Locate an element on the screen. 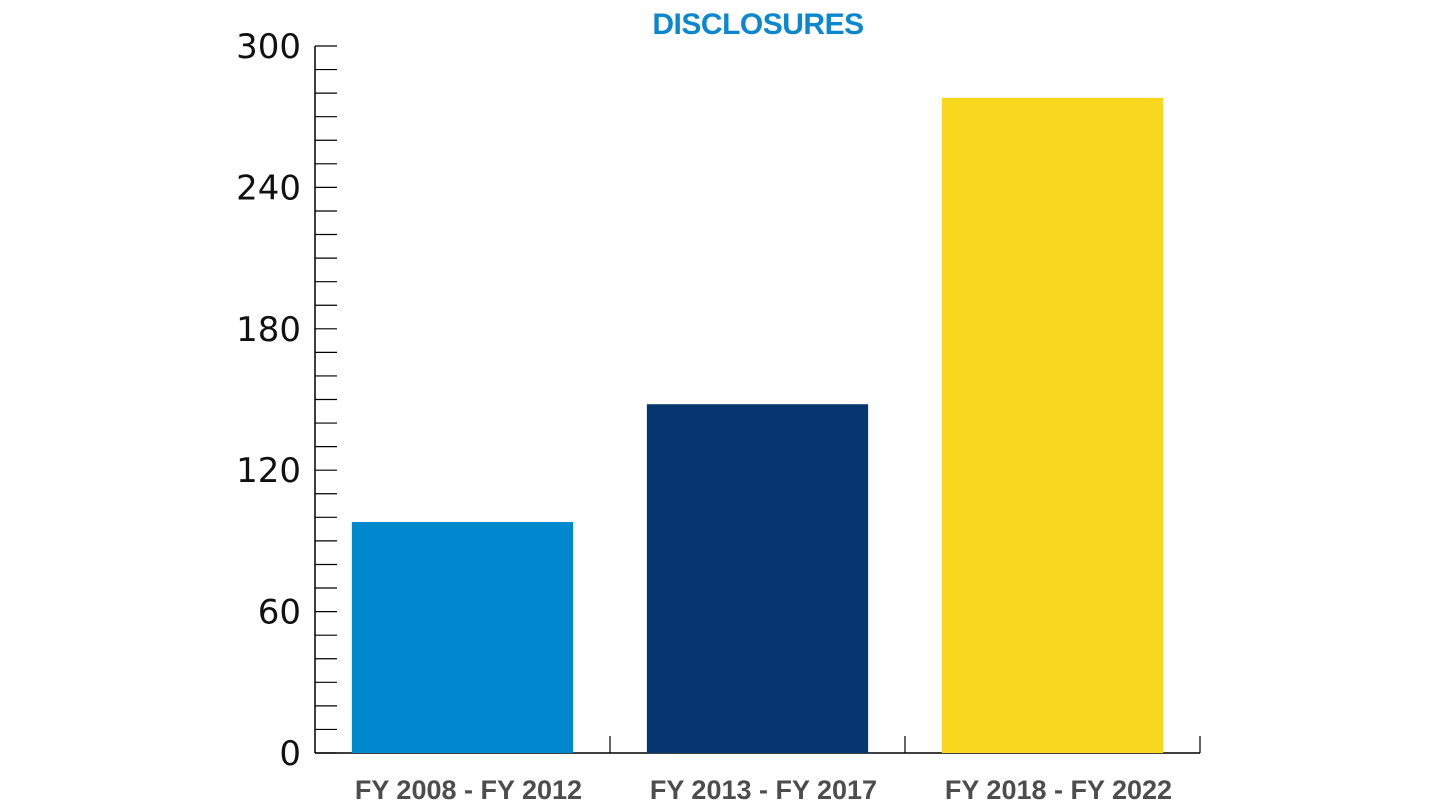  x-tick-label: FY 2018 - FY 2022 is located at coordinates (1058, 790).